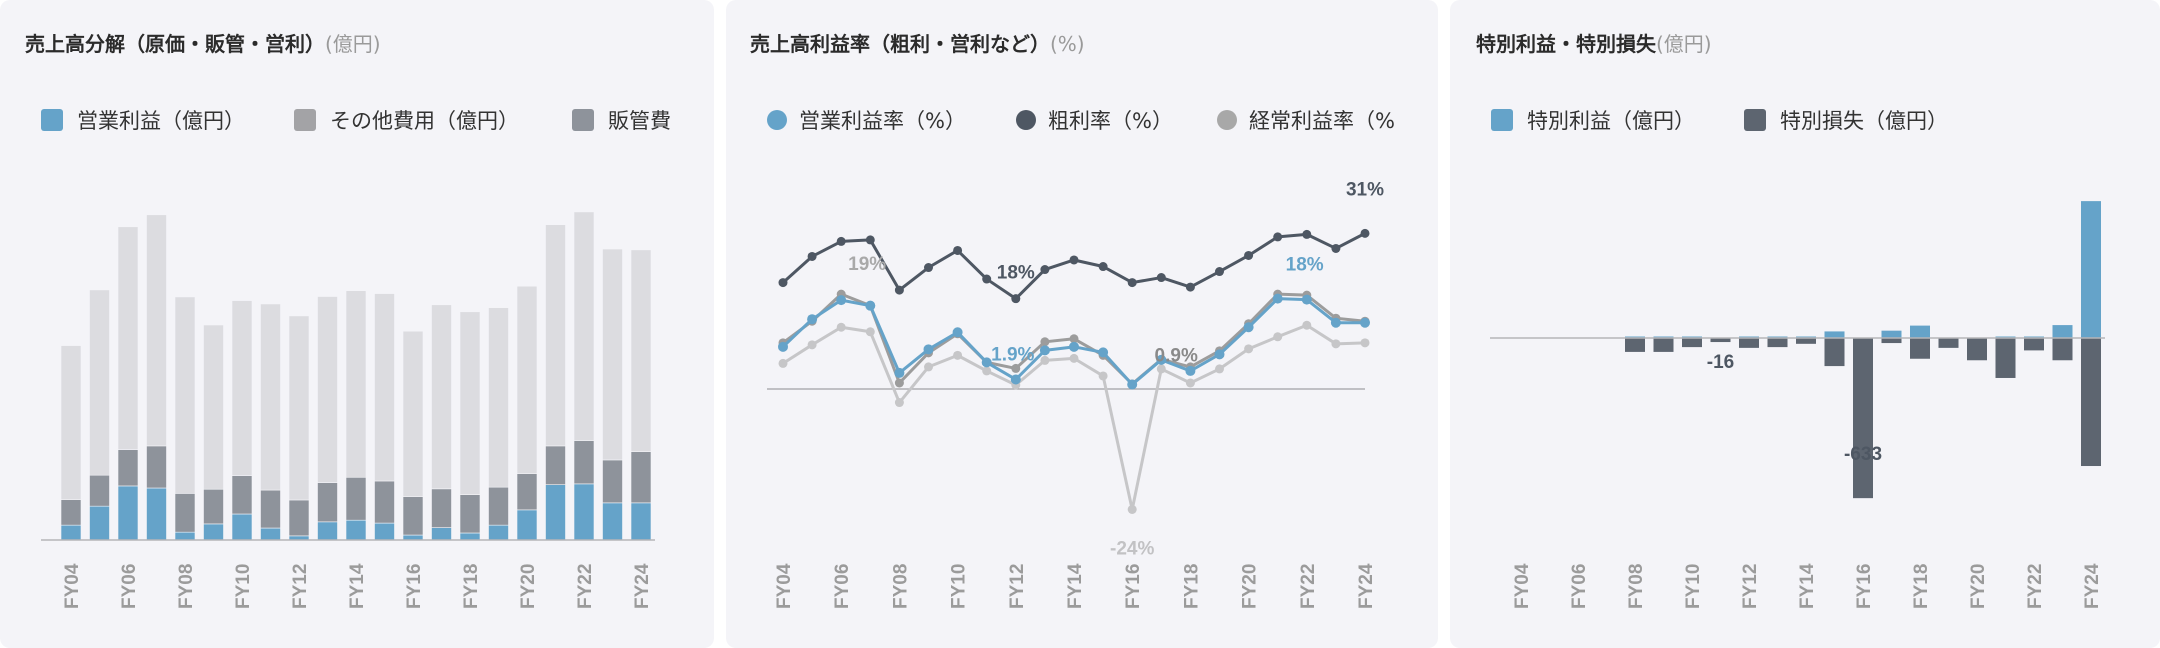  Describe the element at coordinates (1864, 586) in the screenshot. I see `x-tick-label: FY16` at that location.